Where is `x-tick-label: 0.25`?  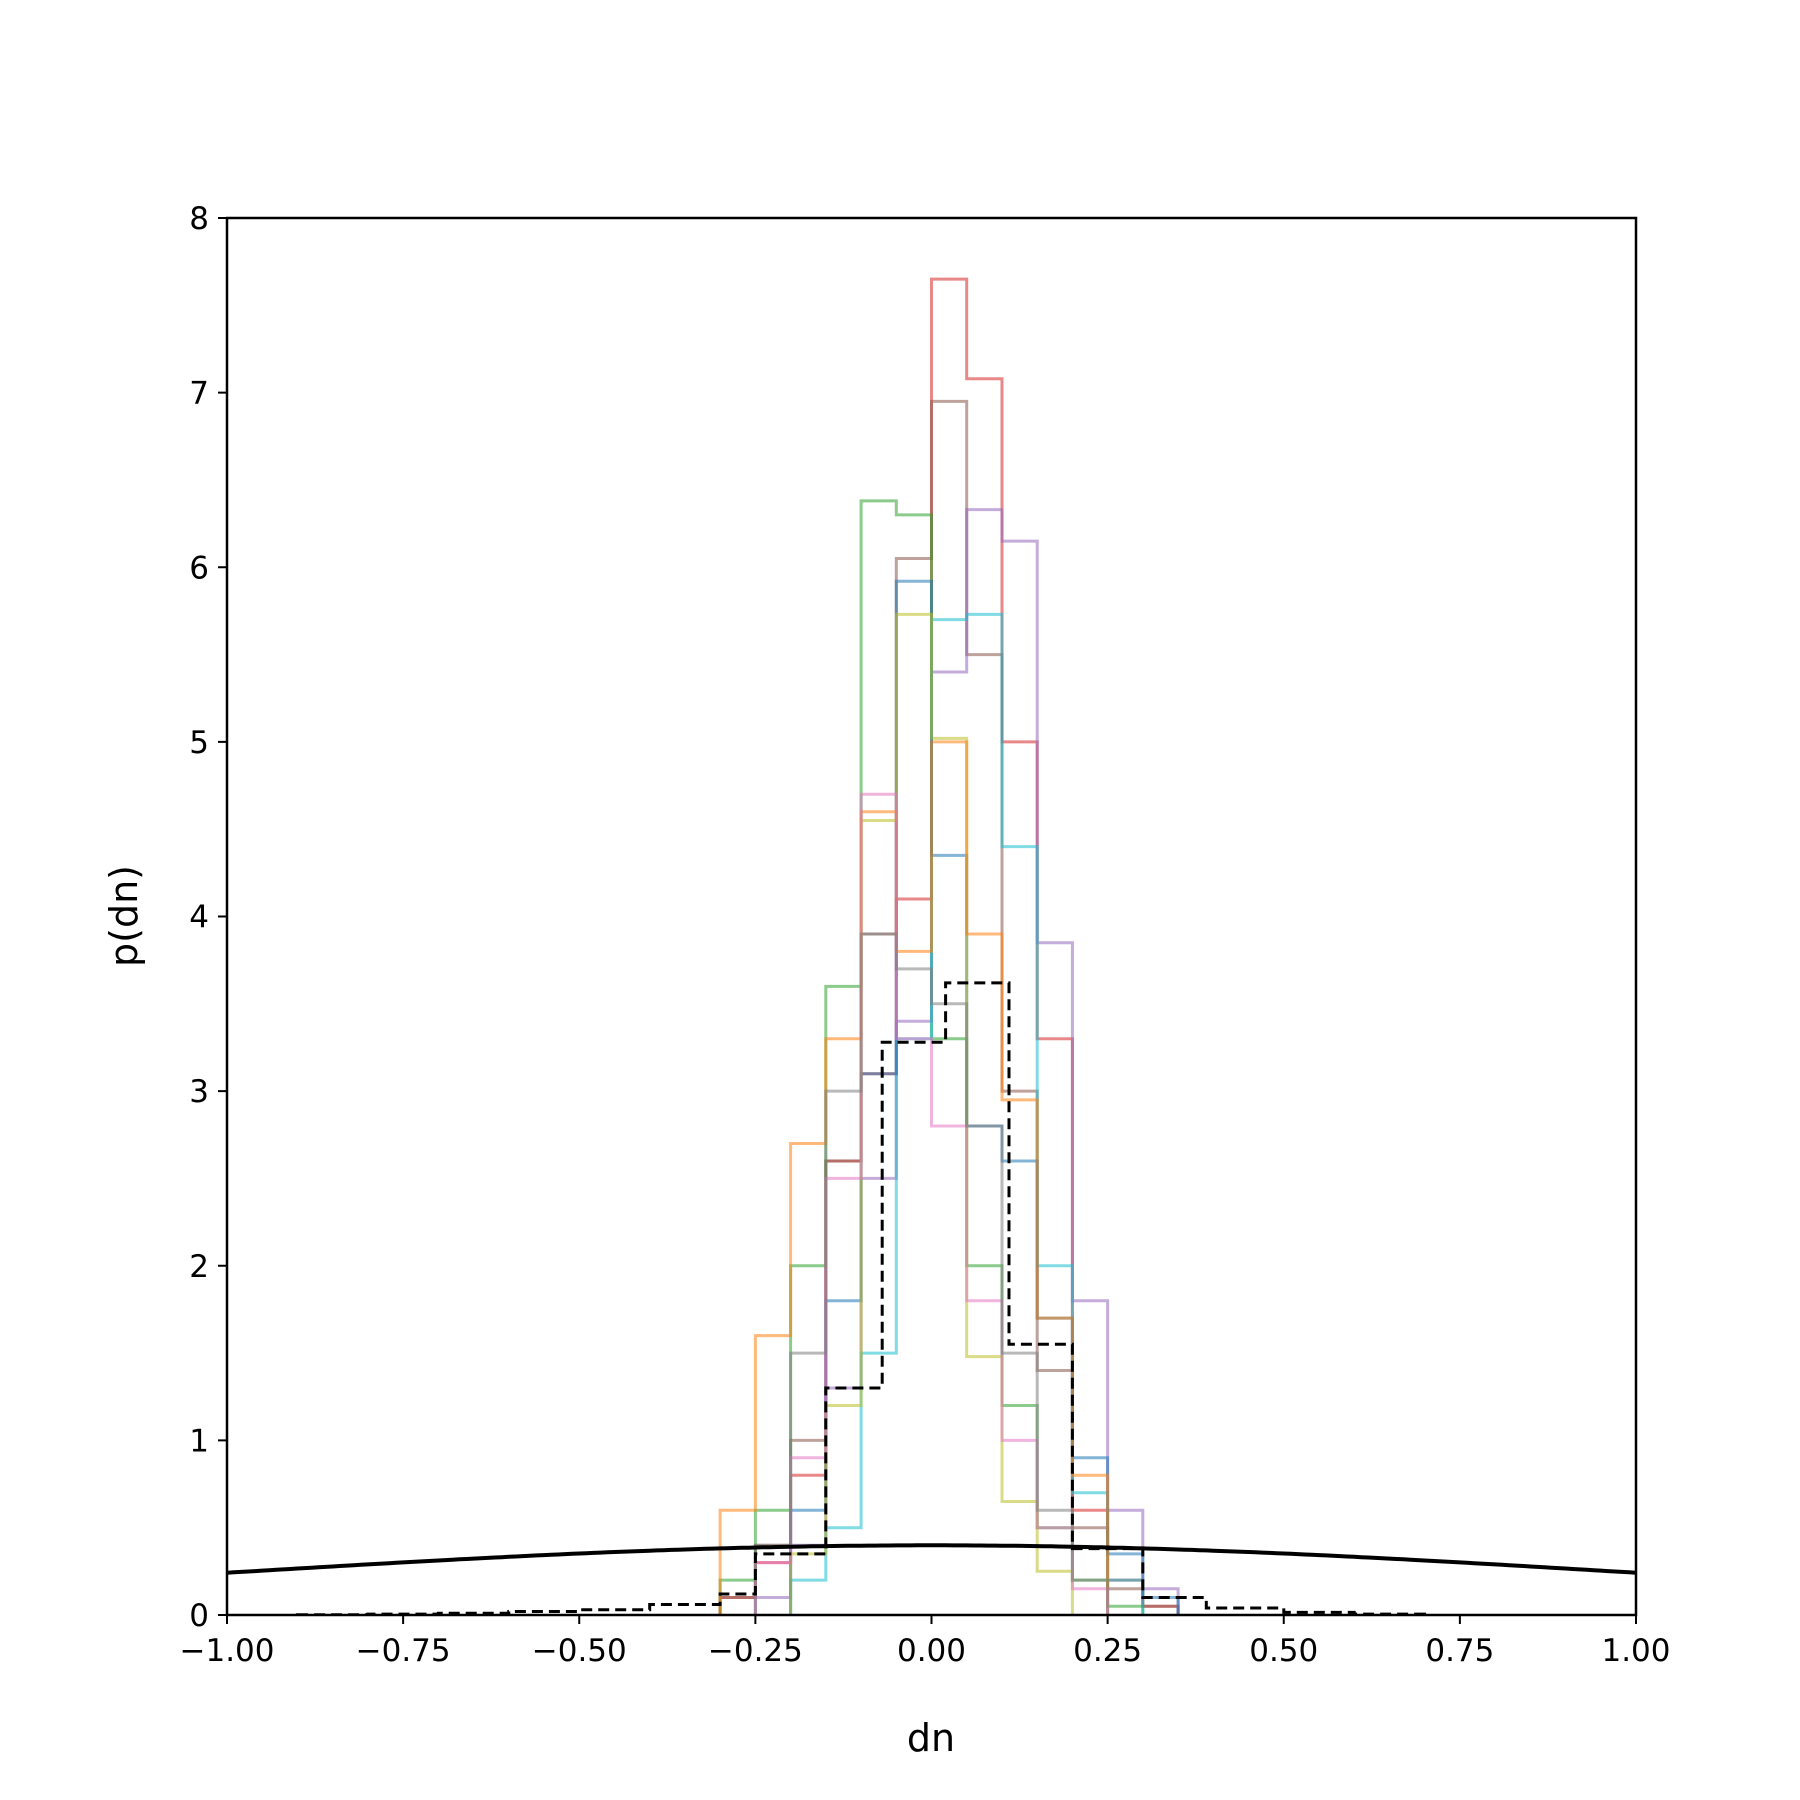 x-tick-label: 0.25 is located at coordinates (1107, 1651).